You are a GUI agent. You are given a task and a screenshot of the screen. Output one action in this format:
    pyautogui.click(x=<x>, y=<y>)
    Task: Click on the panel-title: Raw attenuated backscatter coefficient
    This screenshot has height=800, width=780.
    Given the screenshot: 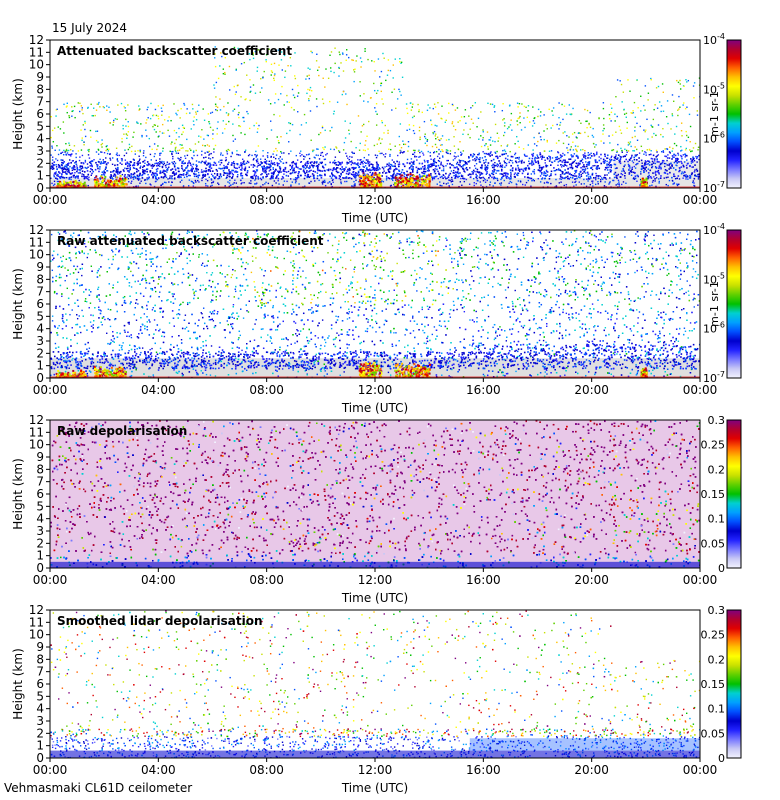 What is the action you would take?
    pyautogui.click(x=190, y=241)
    